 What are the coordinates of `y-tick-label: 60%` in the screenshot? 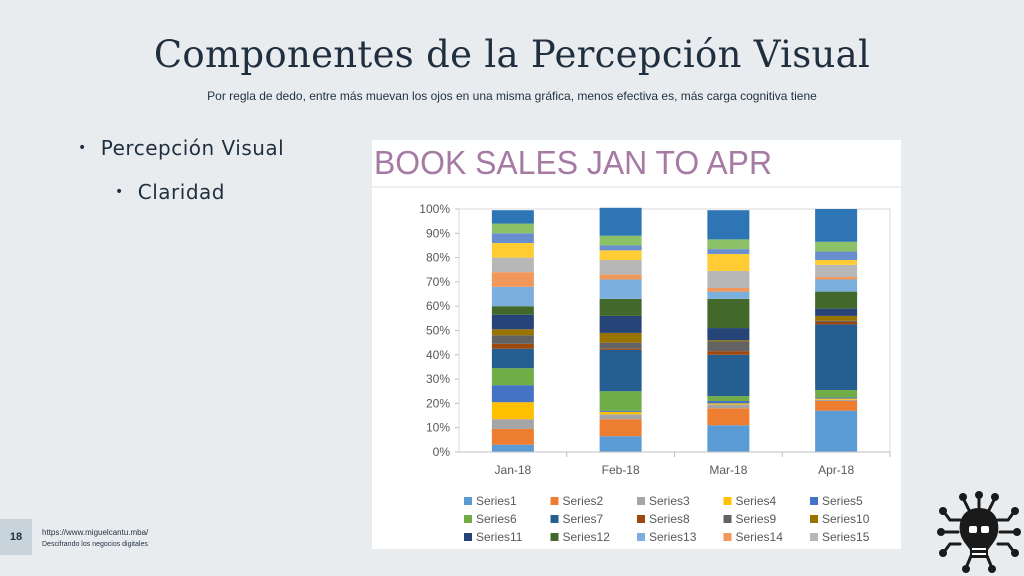 It's located at (438, 306).